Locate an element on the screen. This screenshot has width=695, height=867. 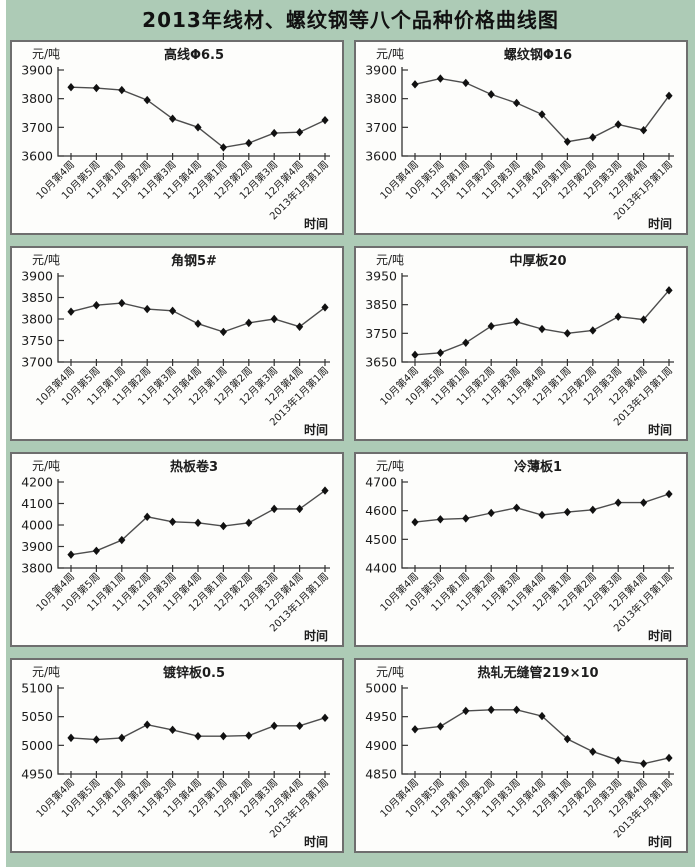
chart-title: 镀锌板0.5 is located at coordinates (194, 673).